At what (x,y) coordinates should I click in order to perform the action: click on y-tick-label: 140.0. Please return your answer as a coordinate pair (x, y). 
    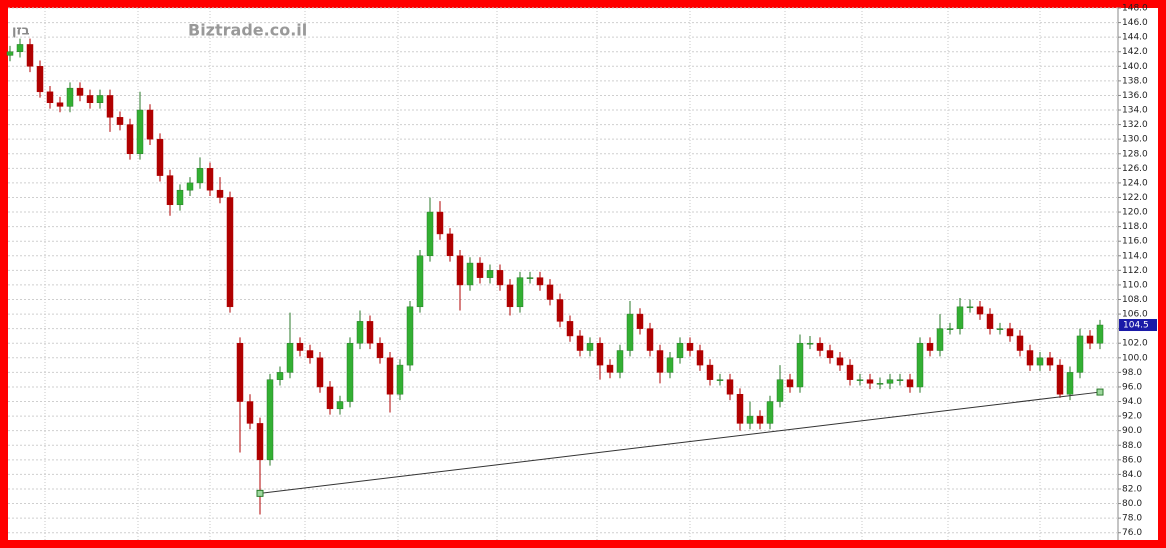
    Looking at the image, I should click on (1135, 67).